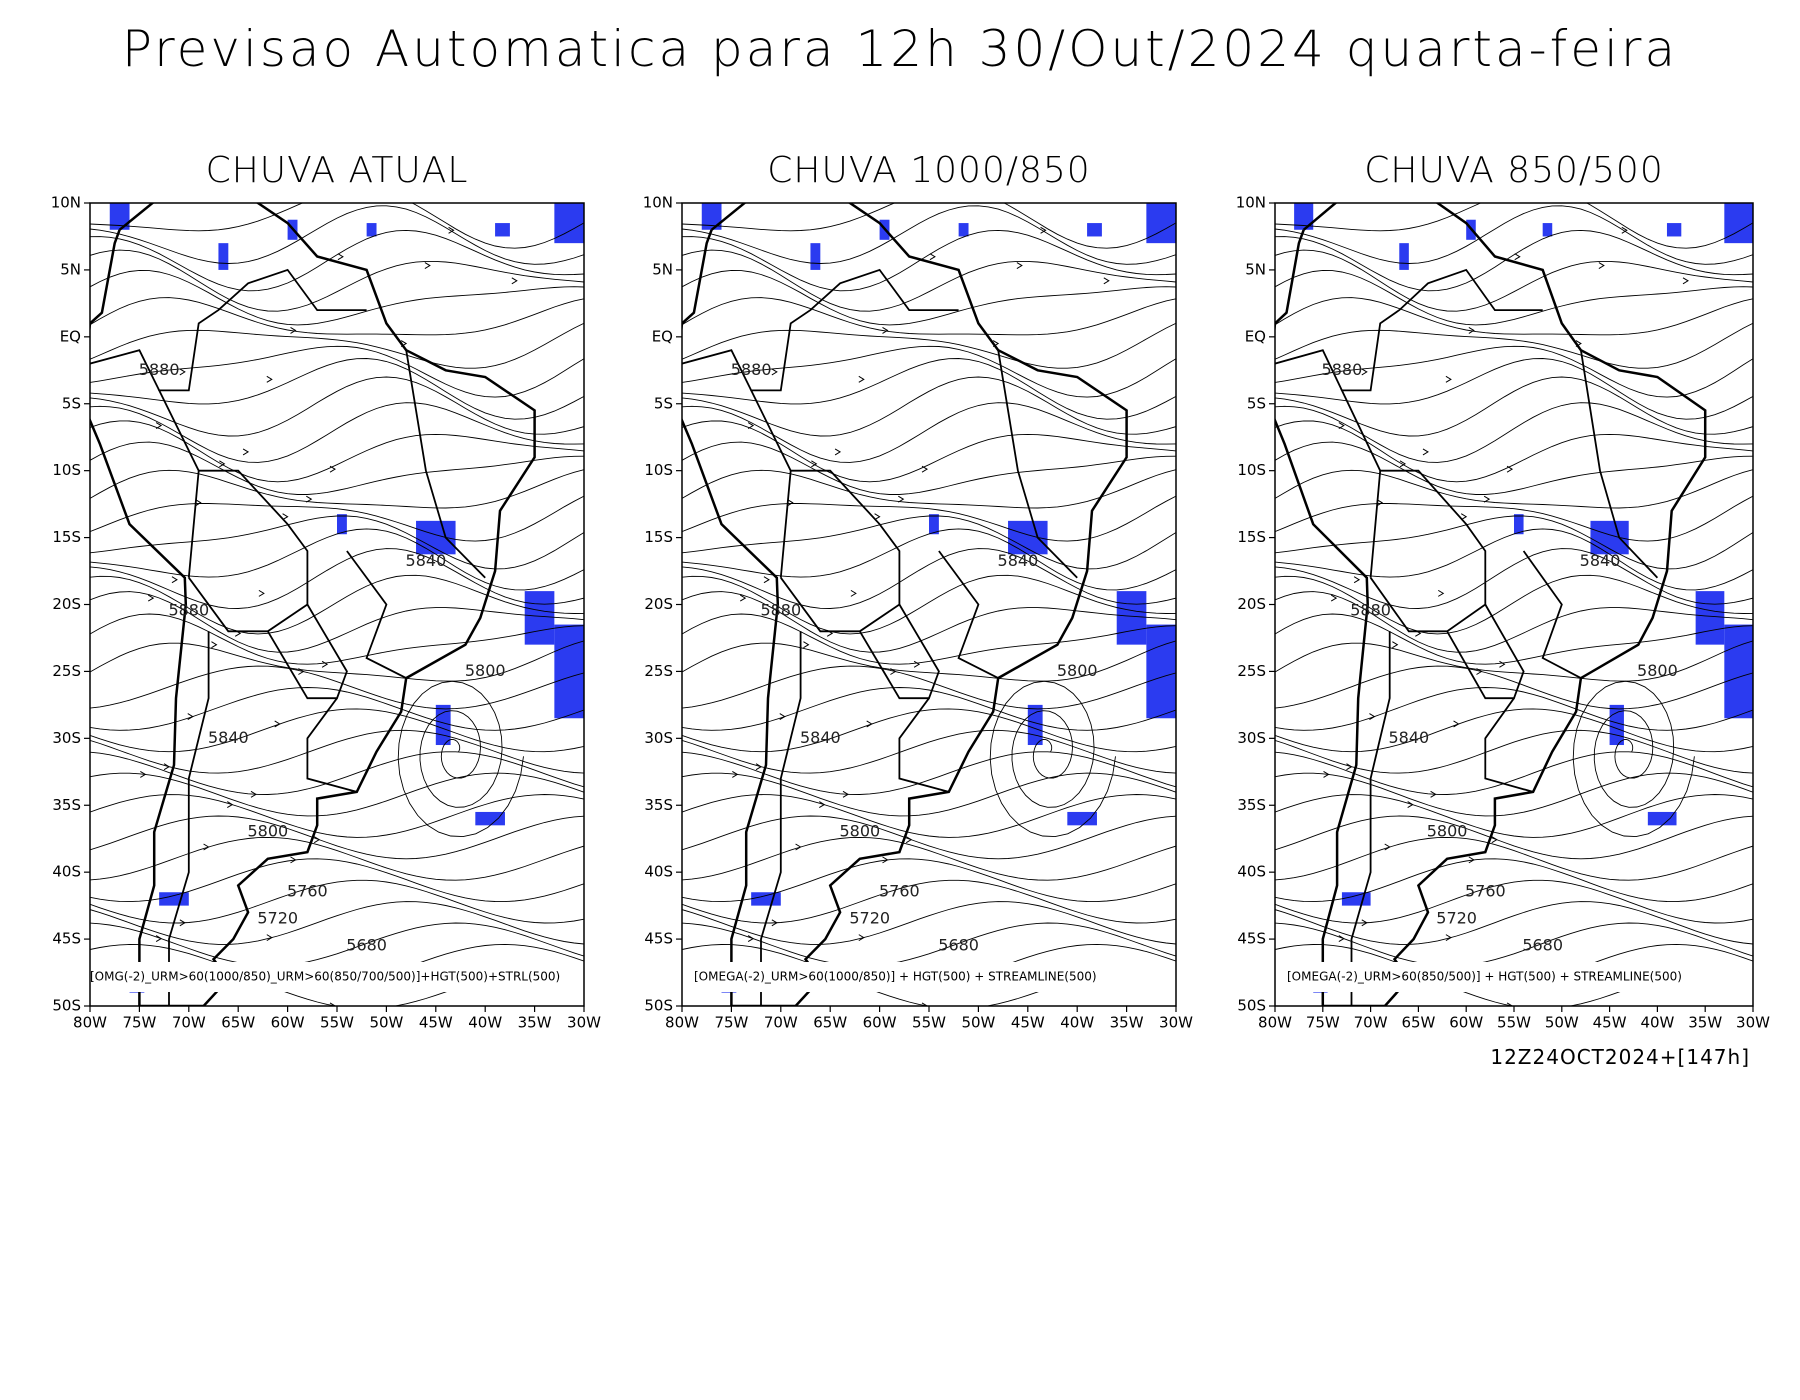  What do you see at coordinates (189, 1023) in the screenshot?
I see `lon-label: 70W` at bounding box center [189, 1023].